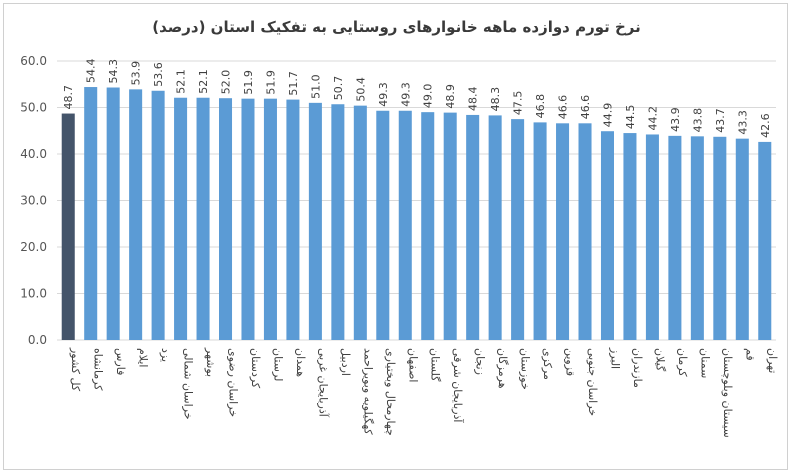 The image size is (793, 475). I want to click on x-category-label: کل کشور, so click(75, 369).